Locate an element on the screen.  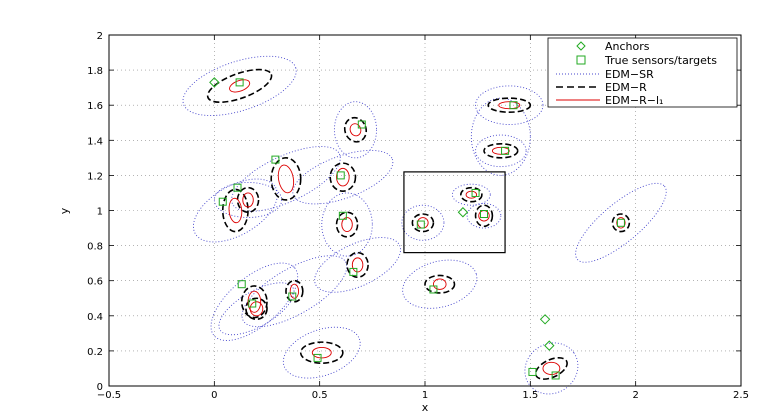
y-tick-label: 0.4 is located at coordinates (95, 317).